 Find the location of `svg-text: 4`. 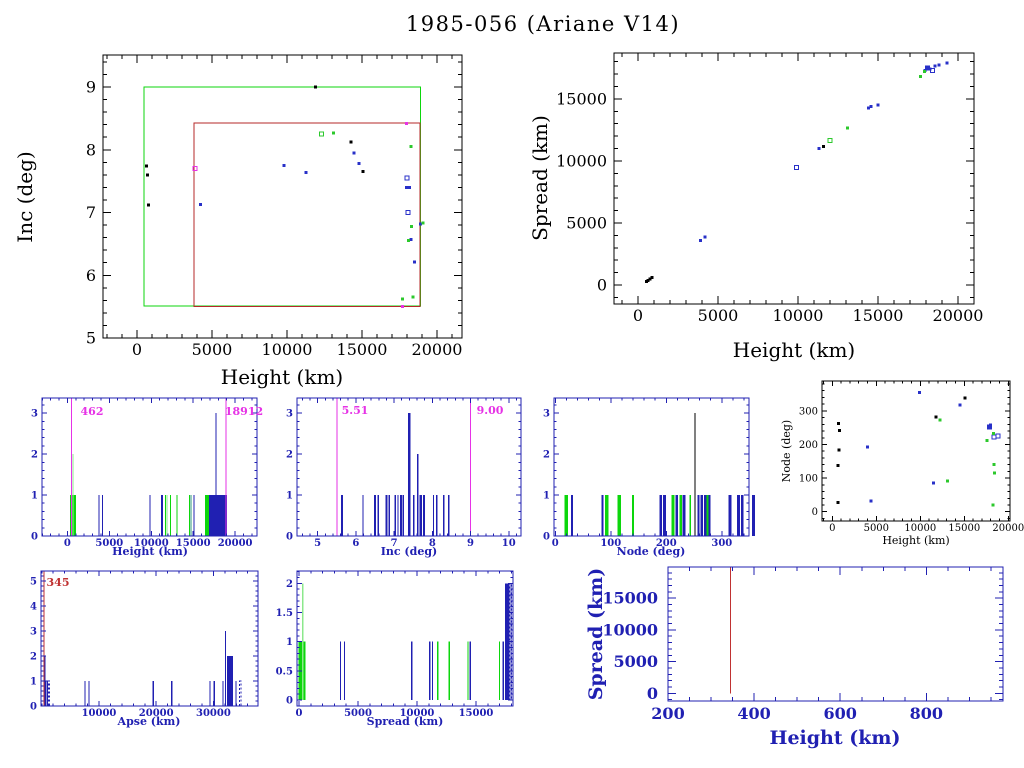

svg-text: 4 is located at coordinates (33, 607).